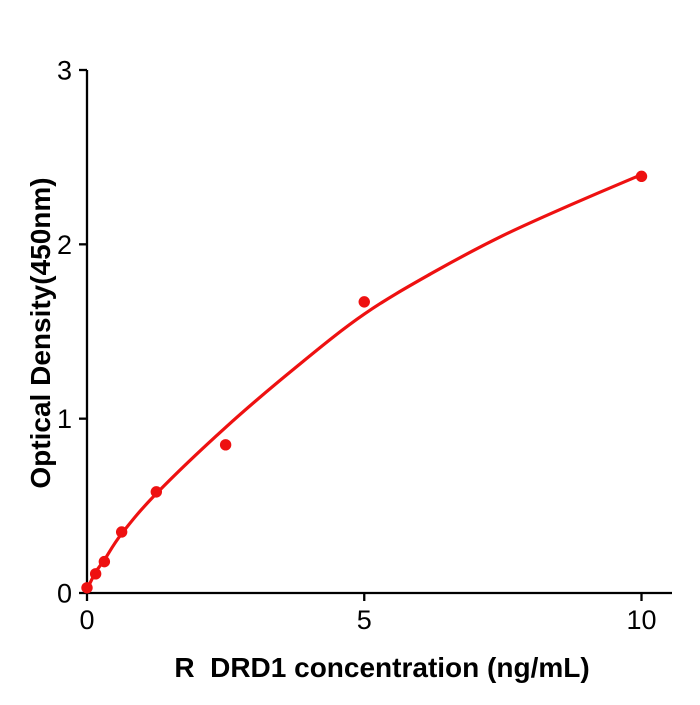 The image size is (700, 705). Describe the element at coordinates (364, 620) in the screenshot. I see `x-tick-label: 5` at that location.